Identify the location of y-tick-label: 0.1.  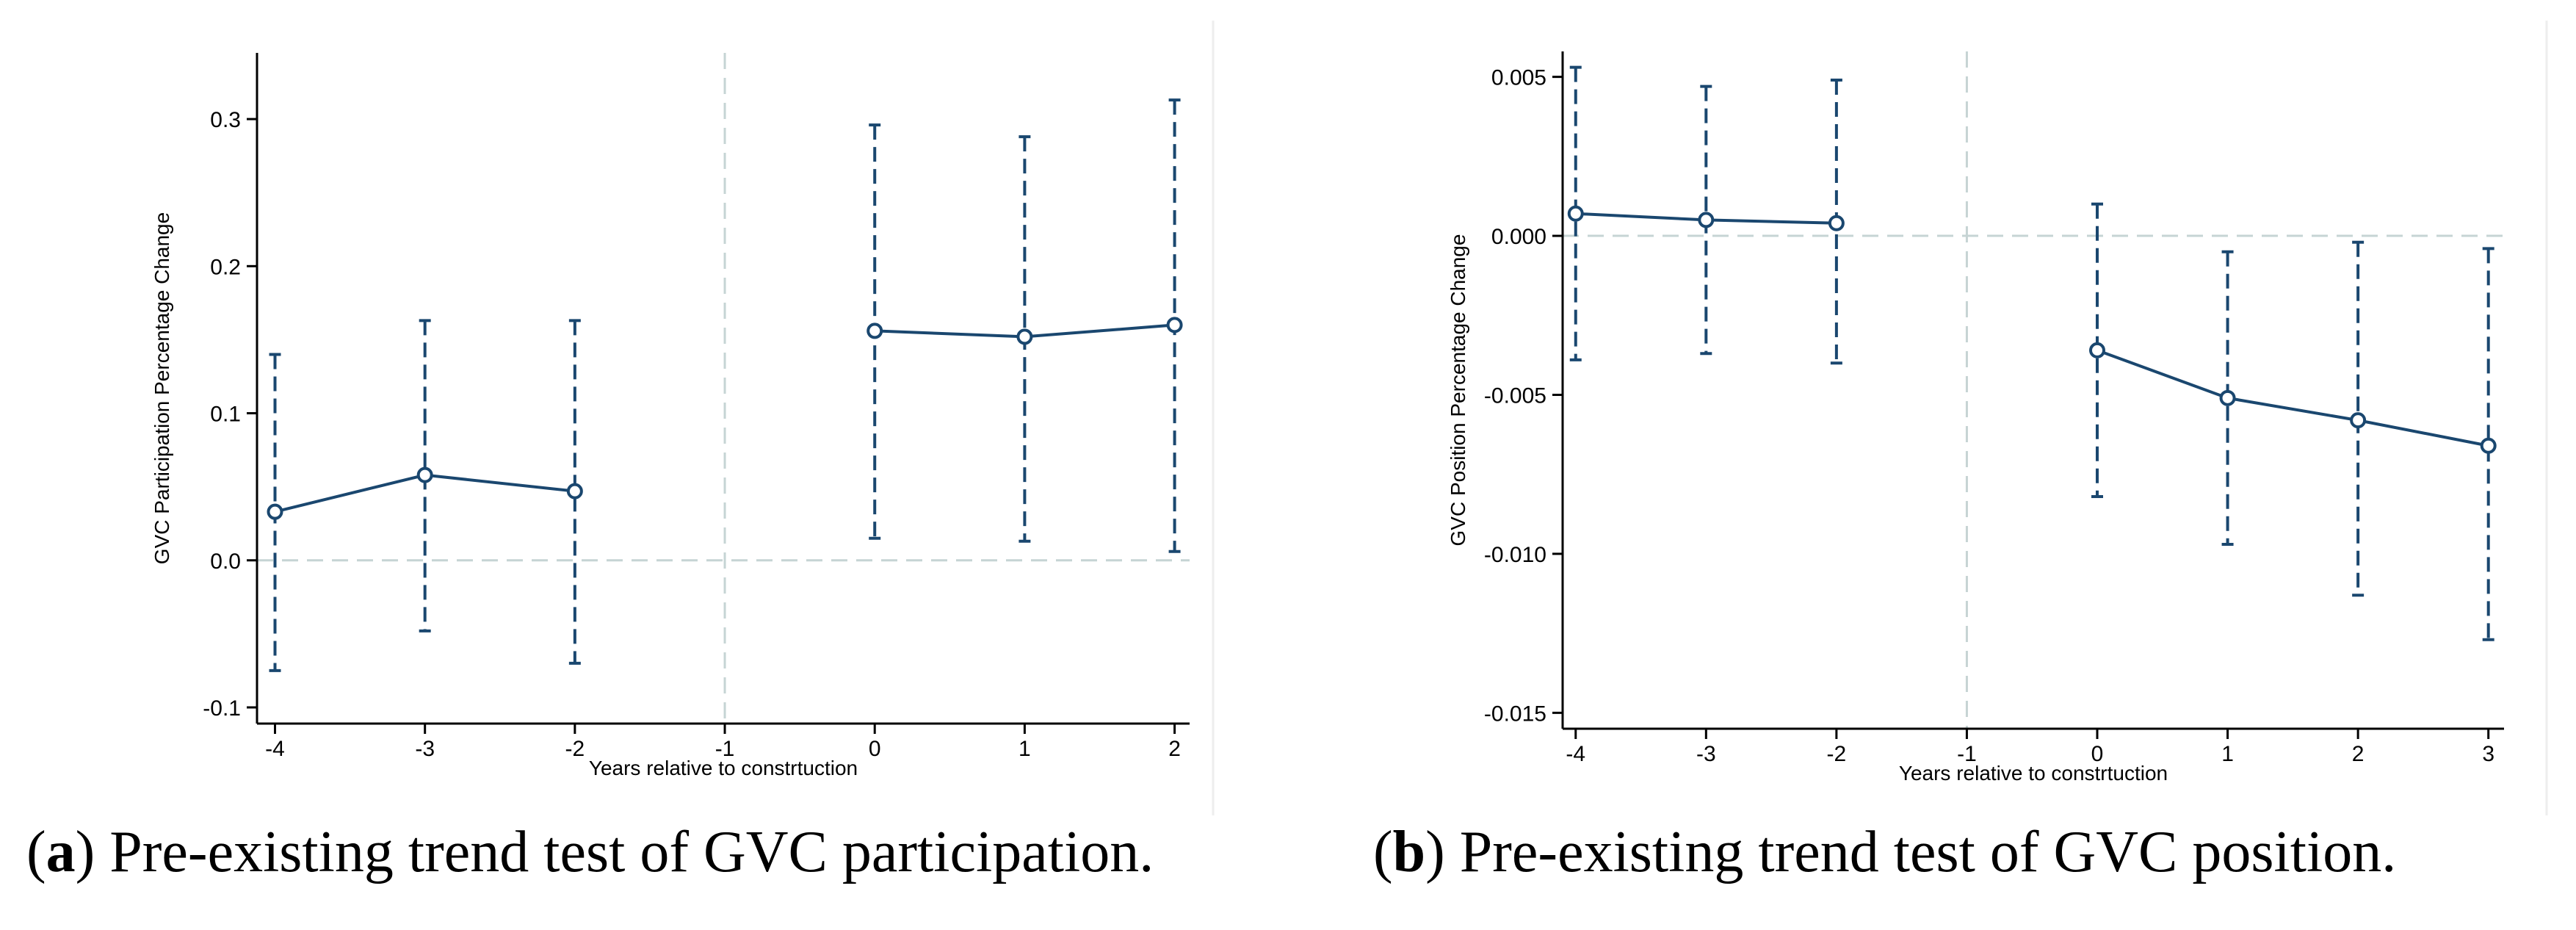
(225, 415).